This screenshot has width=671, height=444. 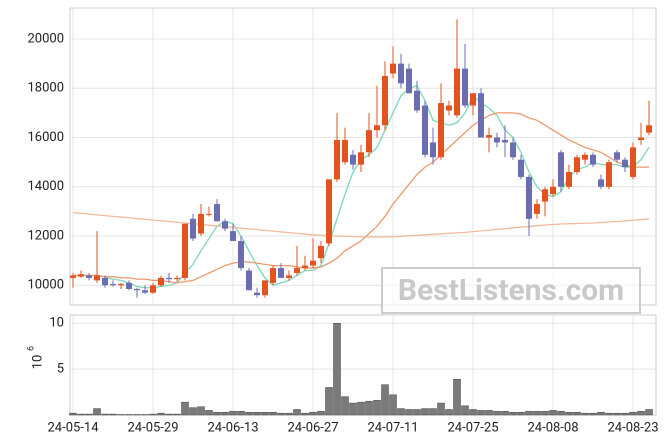 I want to click on y-tick-label: 14000, so click(x=45, y=186).